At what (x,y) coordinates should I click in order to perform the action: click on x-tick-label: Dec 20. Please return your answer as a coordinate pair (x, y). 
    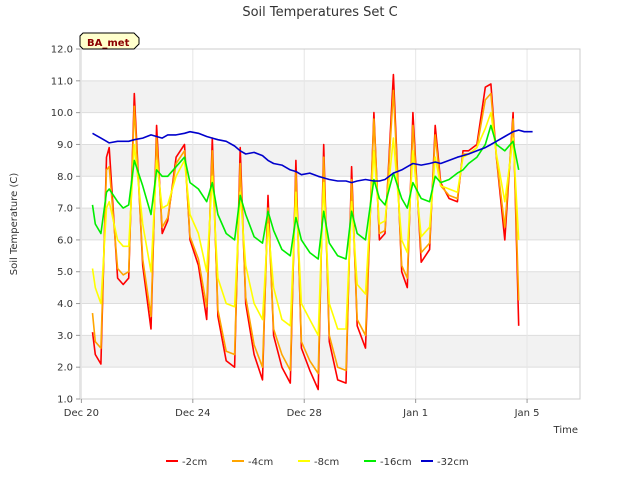
    Looking at the image, I should click on (81, 413).